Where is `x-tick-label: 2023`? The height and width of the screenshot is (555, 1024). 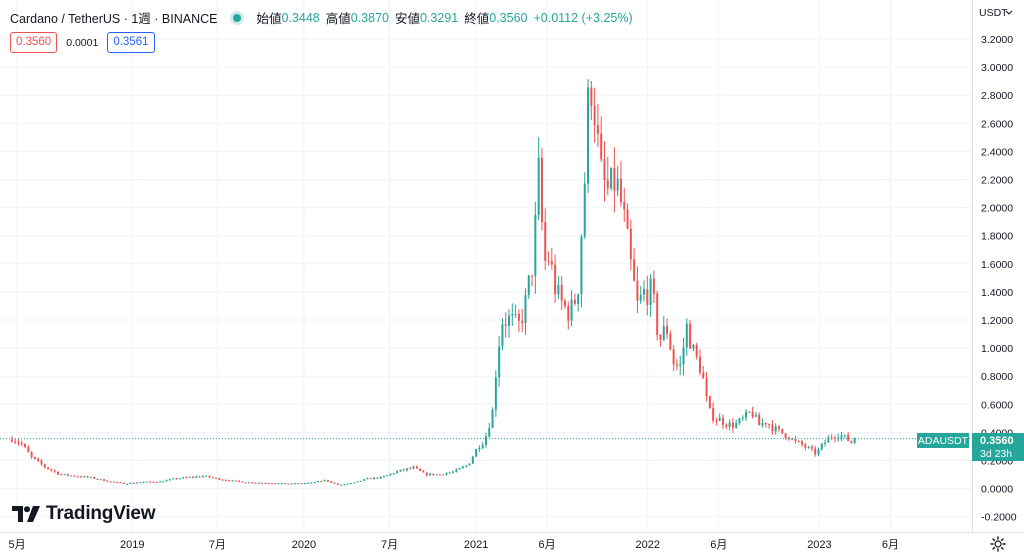 x-tick-label: 2023 is located at coordinates (819, 545).